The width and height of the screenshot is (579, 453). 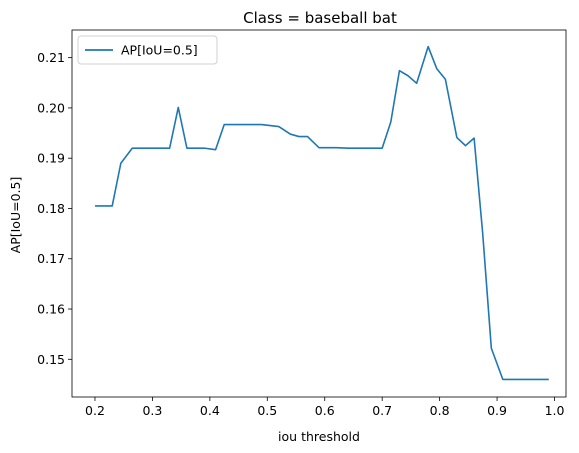 What do you see at coordinates (159, 50) in the screenshot?
I see `legend-label: AP[IoU=0.5]` at bounding box center [159, 50].